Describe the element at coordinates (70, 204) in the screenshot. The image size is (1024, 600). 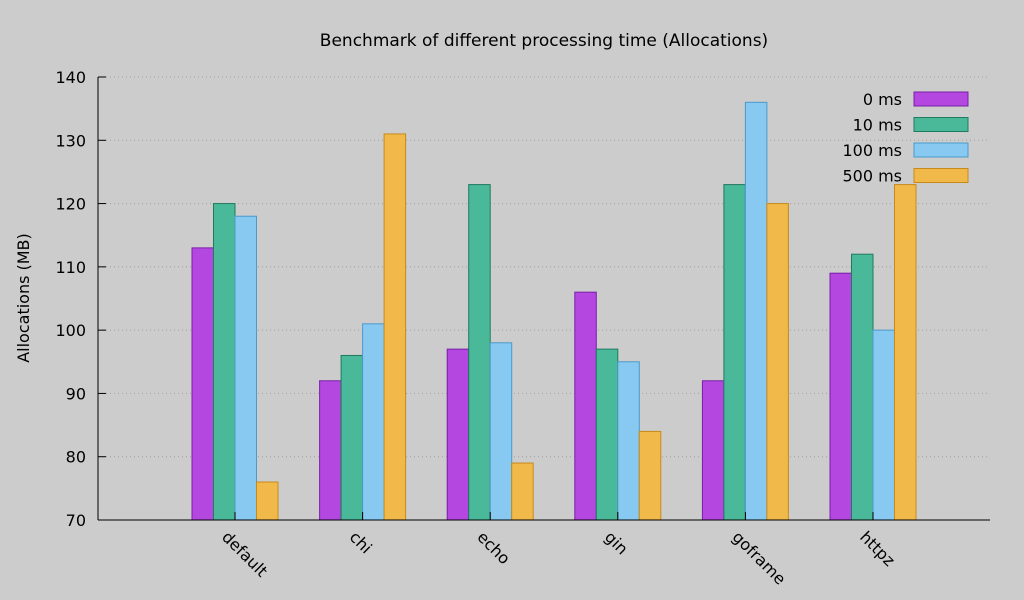
I see `y-tick-label: 120` at that location.